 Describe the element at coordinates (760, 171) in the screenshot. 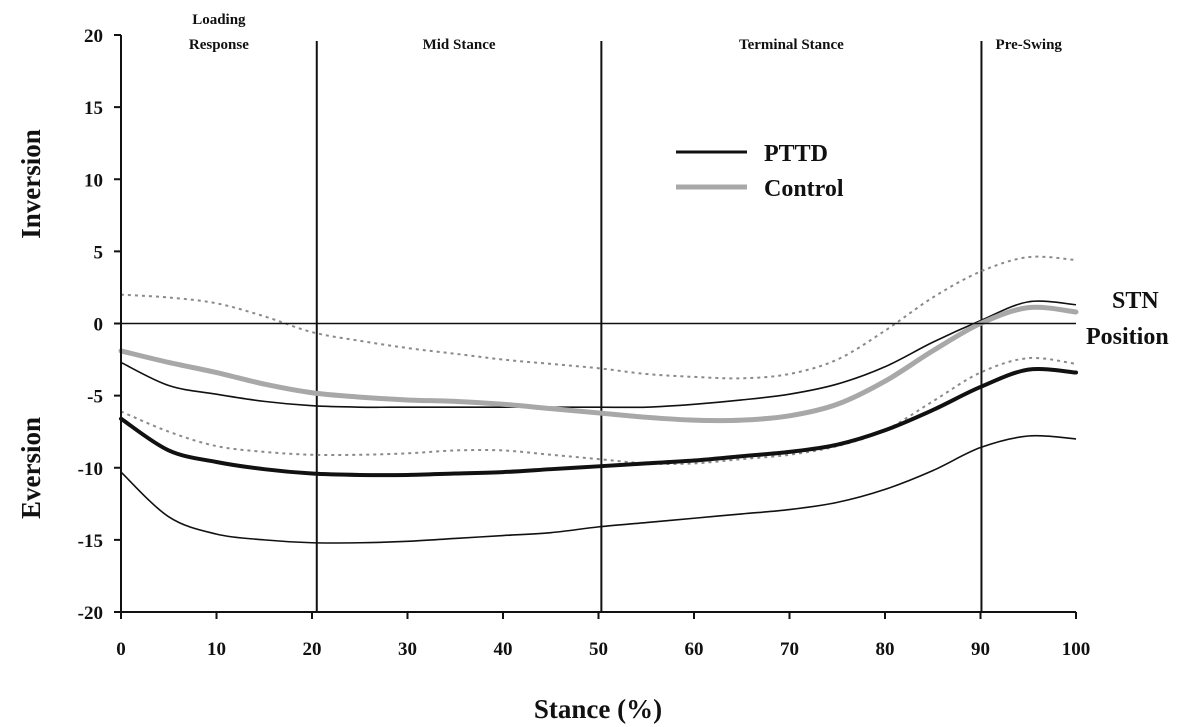

I see `legend: PTTD Control` at that location.